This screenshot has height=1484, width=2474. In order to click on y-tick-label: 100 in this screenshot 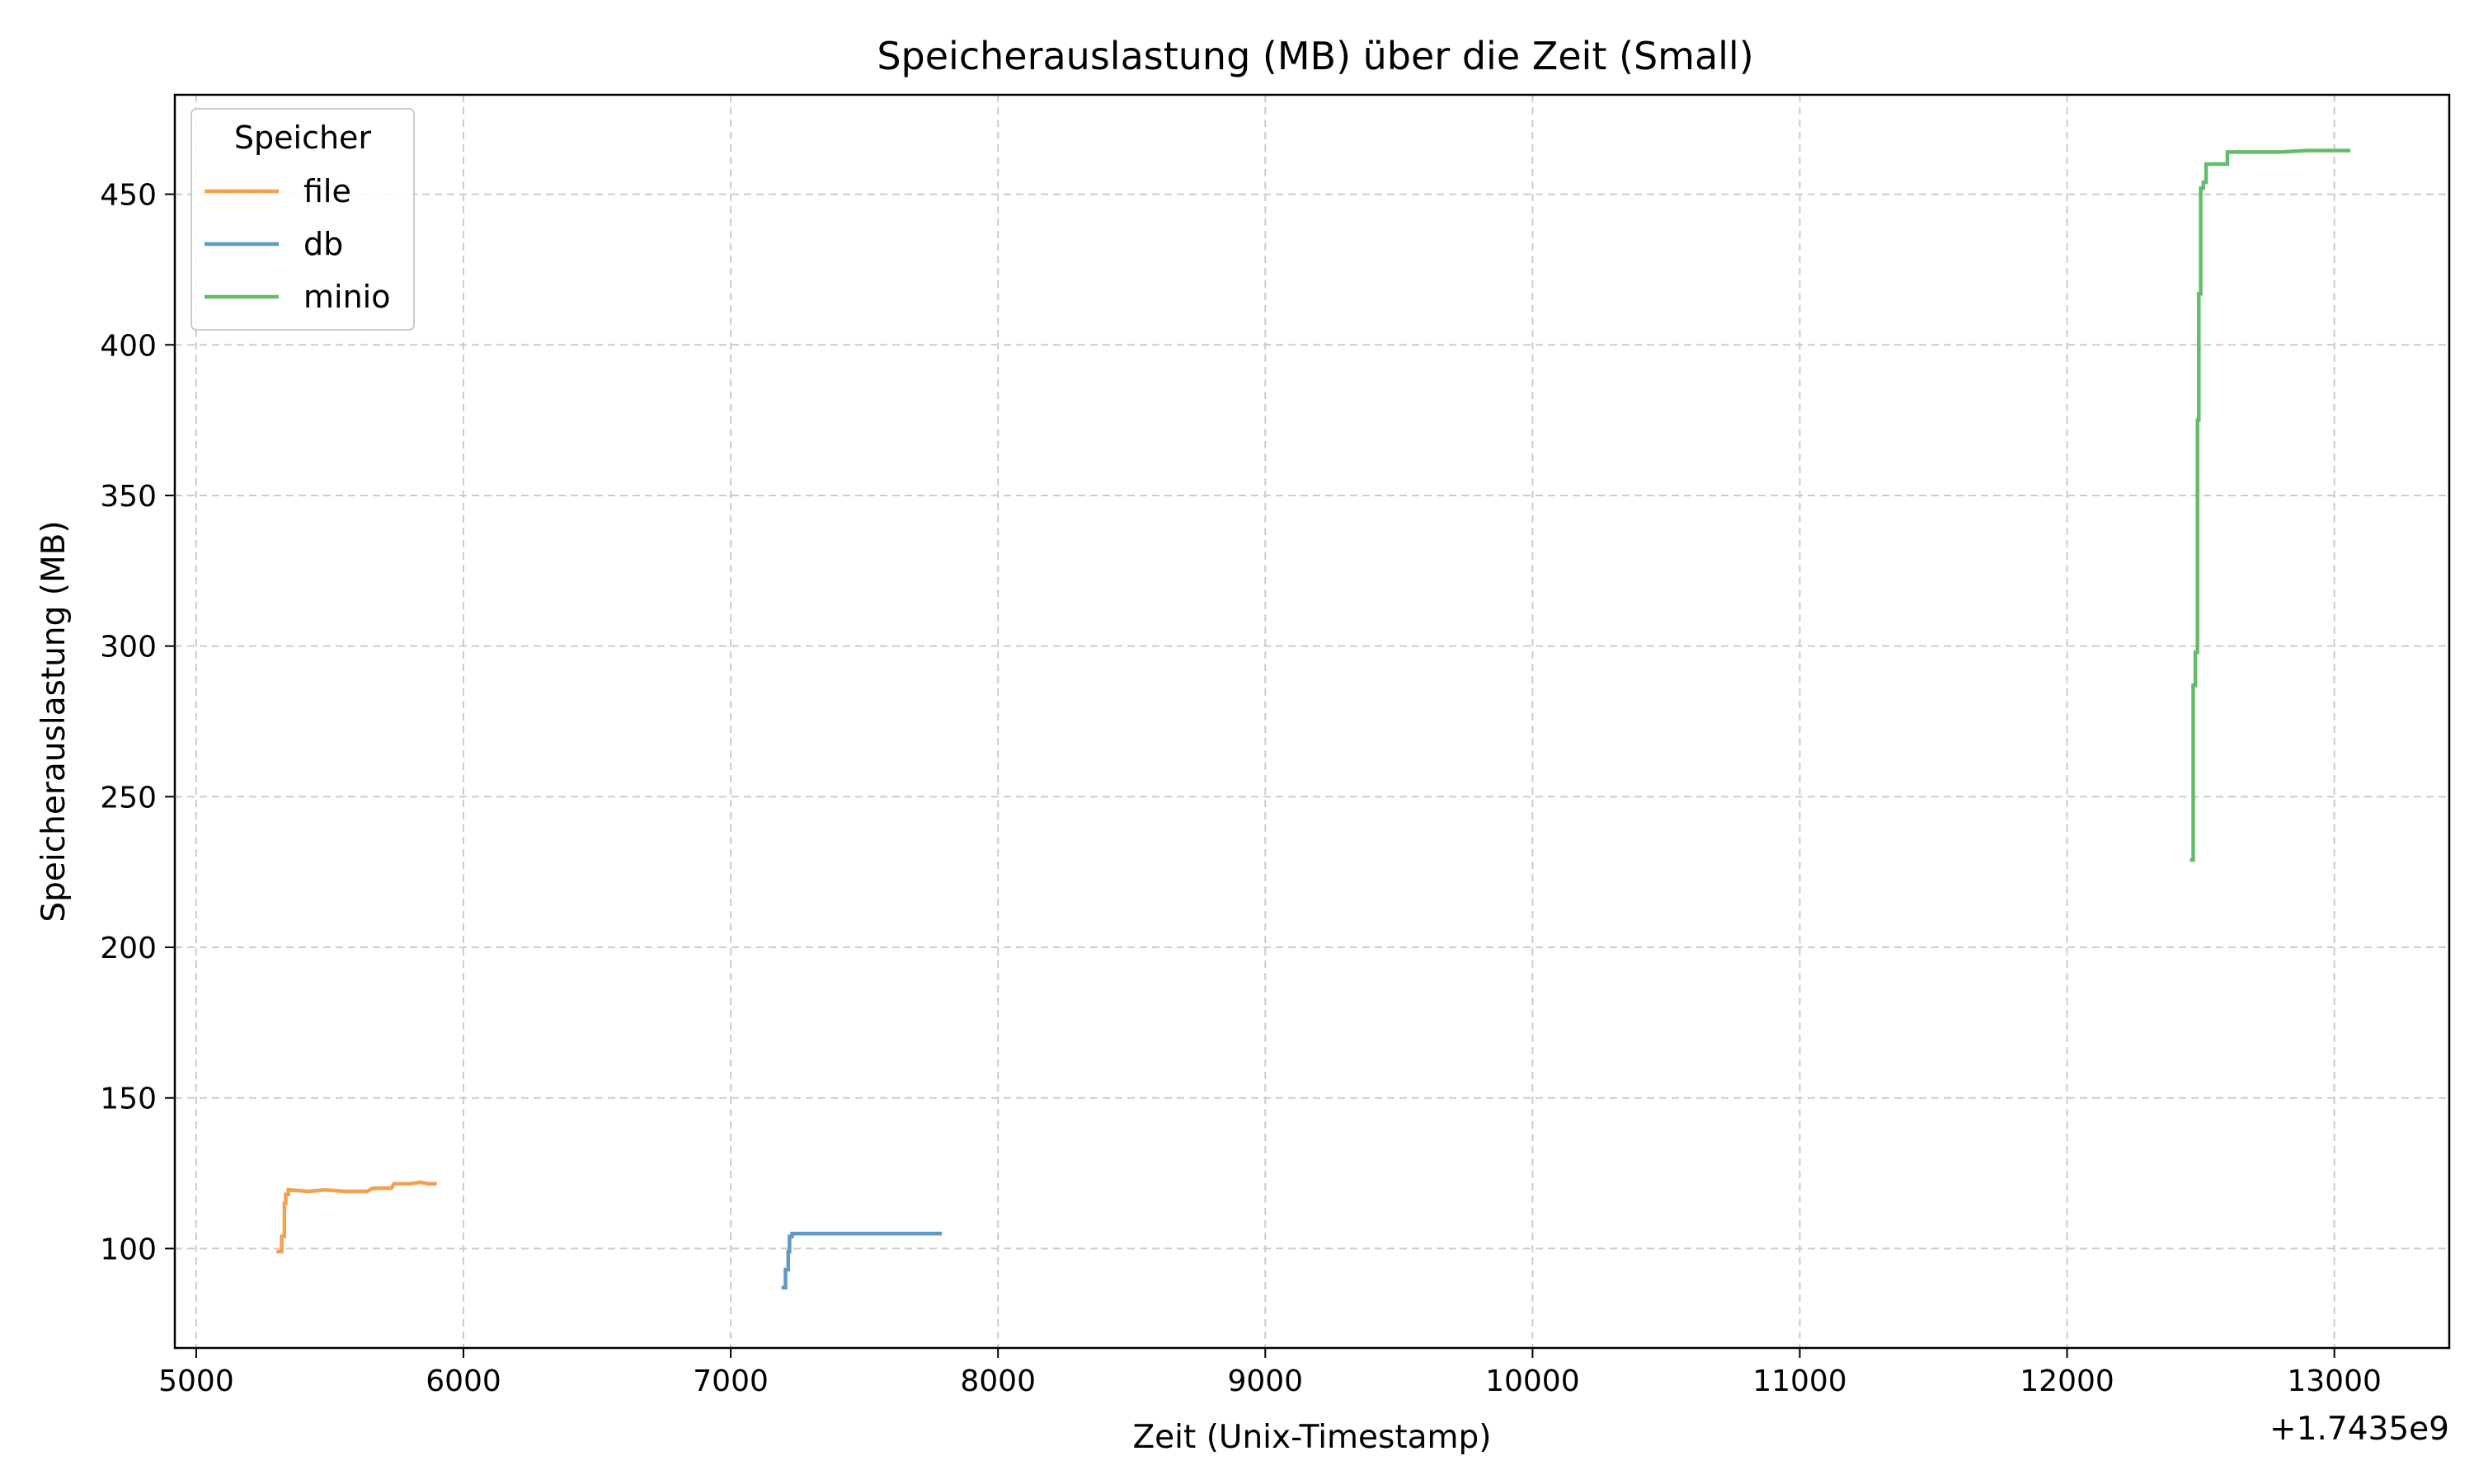, I will do `click(128, 1249)`.